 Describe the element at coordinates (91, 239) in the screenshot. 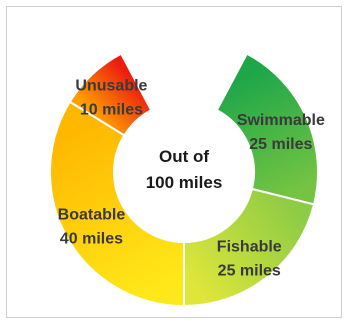

I see `slice-value-boatable: 40 miles` at that location.